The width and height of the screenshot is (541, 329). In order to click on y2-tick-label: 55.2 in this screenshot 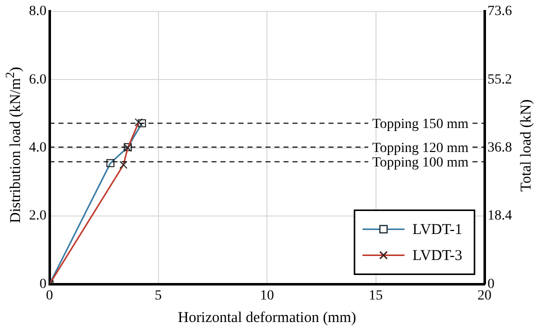, I will do `click(500, 80)`.